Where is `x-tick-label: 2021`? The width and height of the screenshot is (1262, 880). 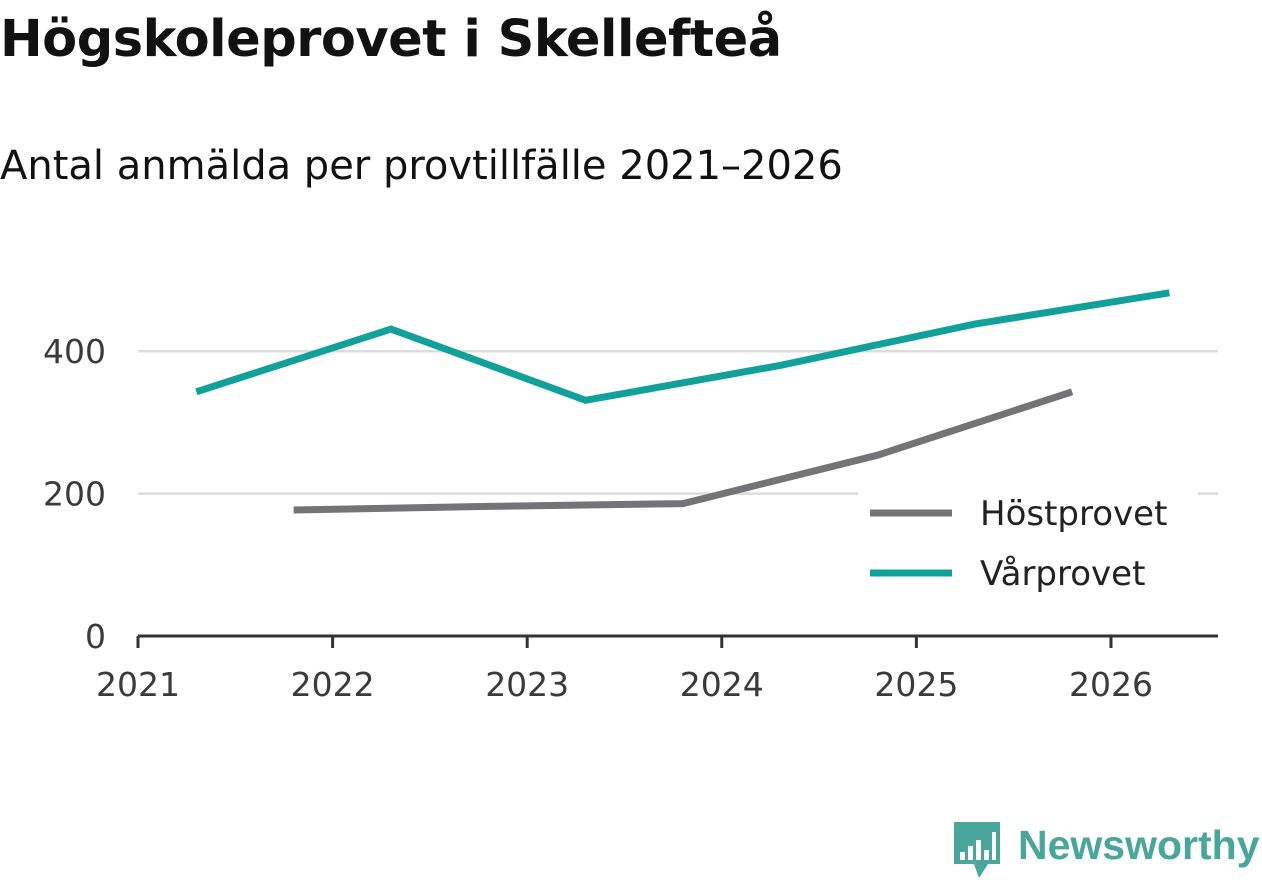 x-tick-label: 2021 is located at coordinates (138, 684).